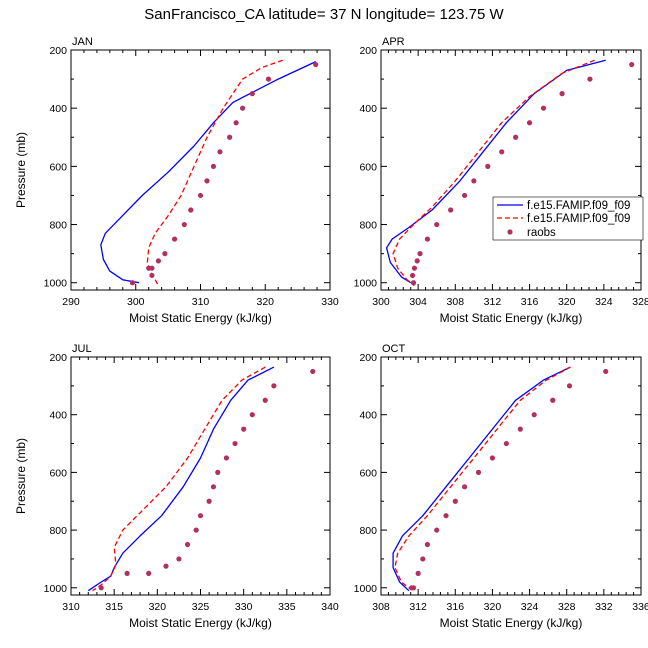 This screenshot has height=648, width=648. I want to click on x-tick-label: 336, so click(640, 607).